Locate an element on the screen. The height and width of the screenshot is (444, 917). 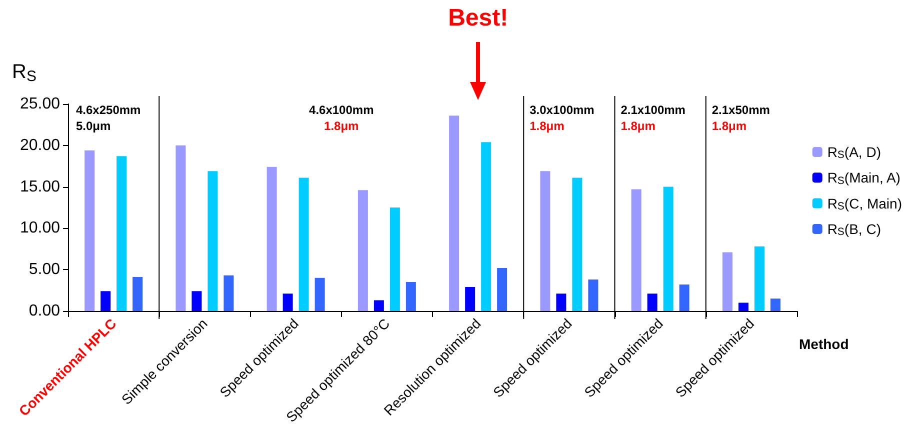
y-tick-label: 10.00 is located at coordinates (40, 228).